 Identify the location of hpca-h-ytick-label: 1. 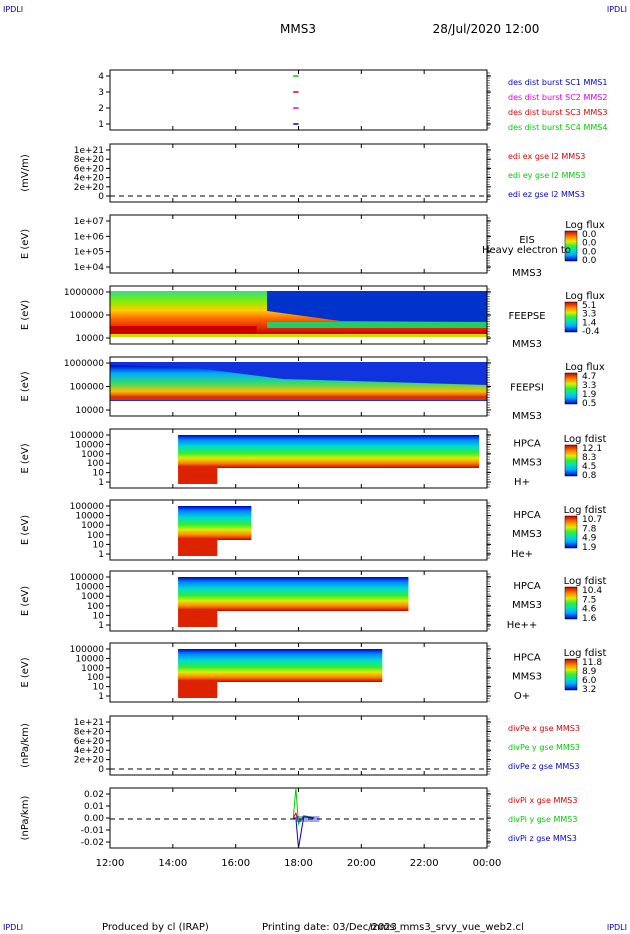
(101, 483).